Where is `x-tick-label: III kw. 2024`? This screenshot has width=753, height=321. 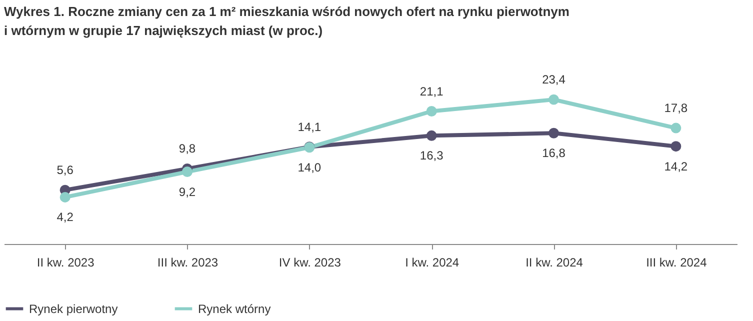
x-tick-label: III kw. 2024 is located at coordinates (677, 263).